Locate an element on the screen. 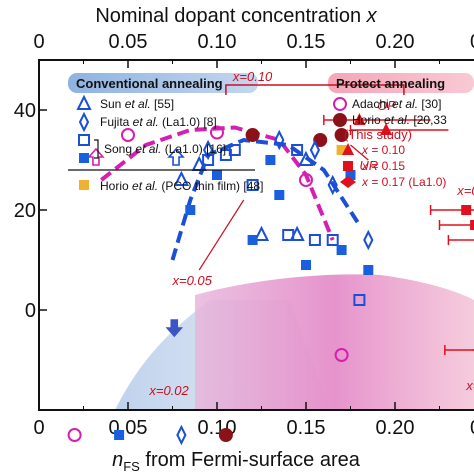 Image resolution: width=474 pixels, height=474 pixels. x-tick-label: 0.20 is located at coordinates (395, 428).